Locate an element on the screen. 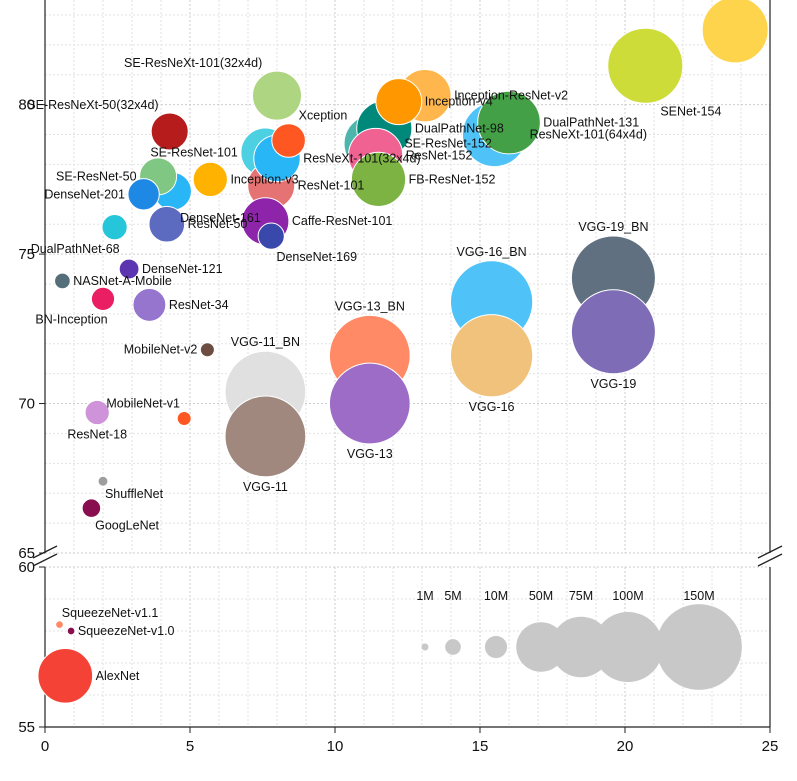 This screenshot has width=797, height=781. bubble-googlenet is located at coordinates (91, 508).